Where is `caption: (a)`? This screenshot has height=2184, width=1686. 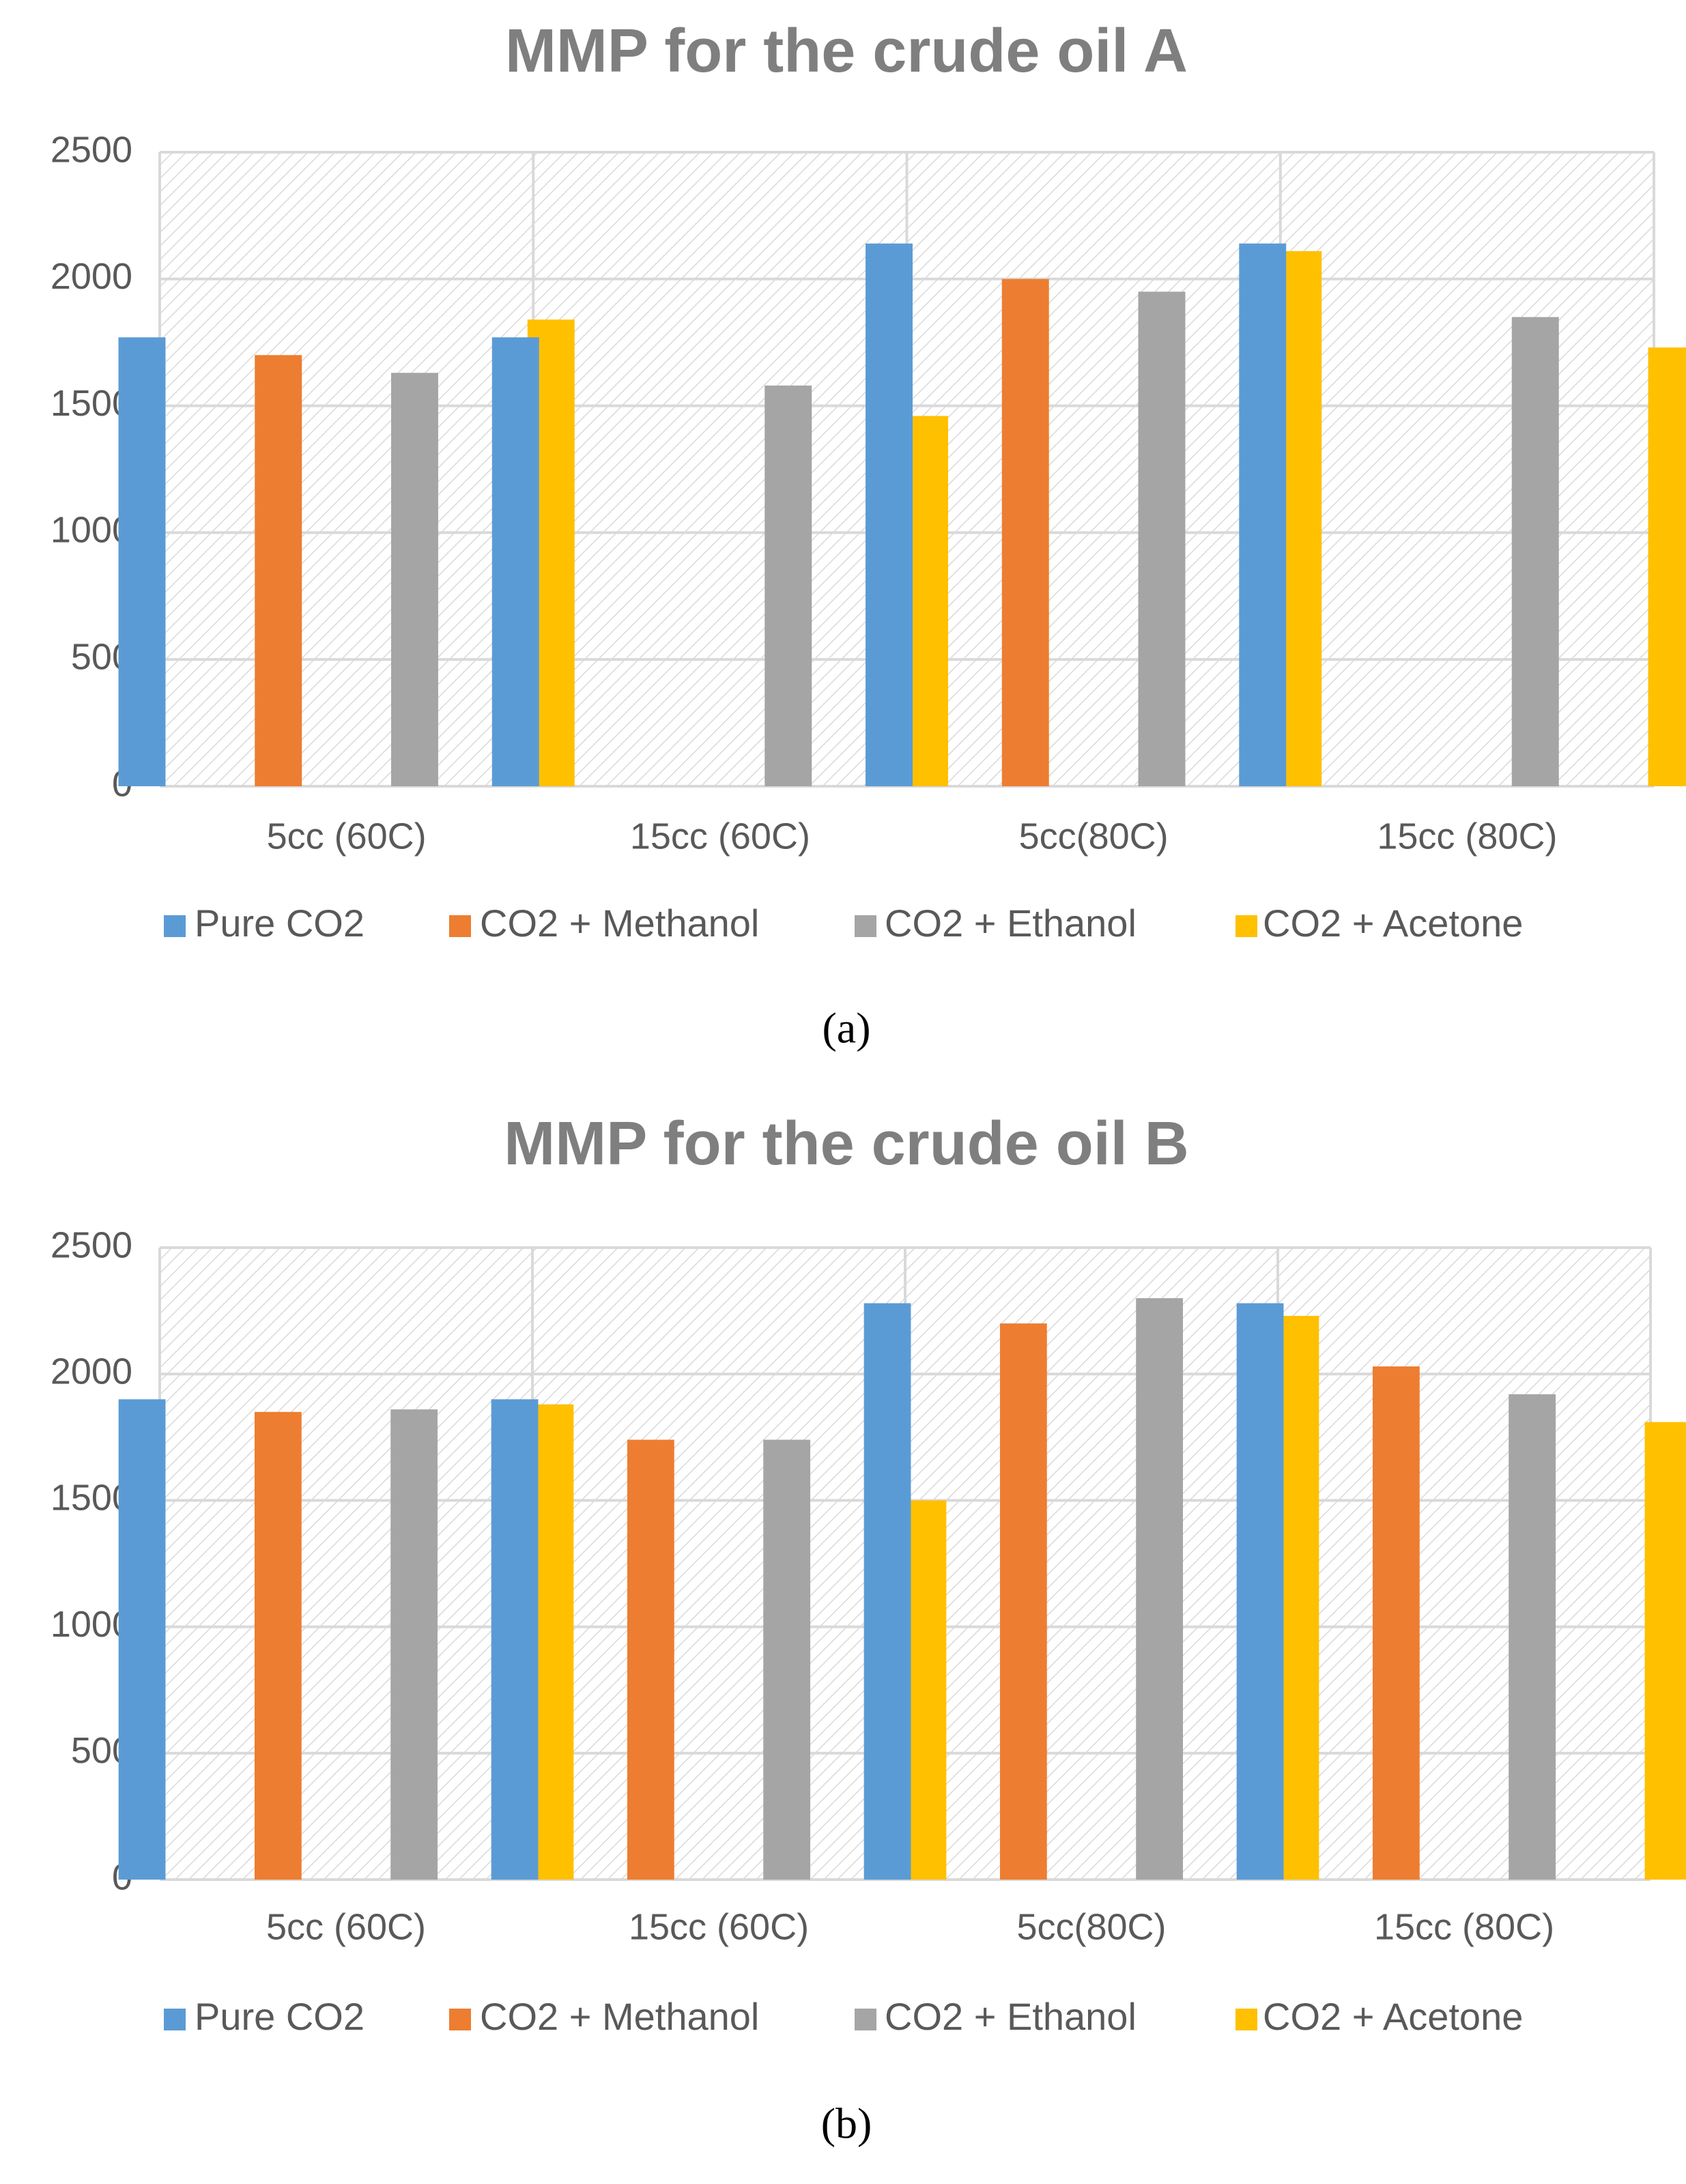
caption: (a) is located at coordinates (846, 1028).